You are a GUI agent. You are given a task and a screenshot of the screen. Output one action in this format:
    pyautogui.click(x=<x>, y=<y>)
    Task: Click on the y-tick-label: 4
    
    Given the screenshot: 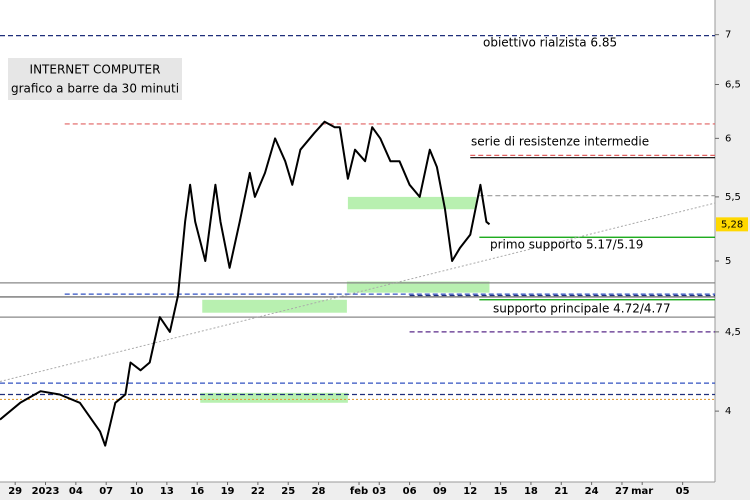 What is the action you would take?
    pyautogui.click(x=728, y=411)
    